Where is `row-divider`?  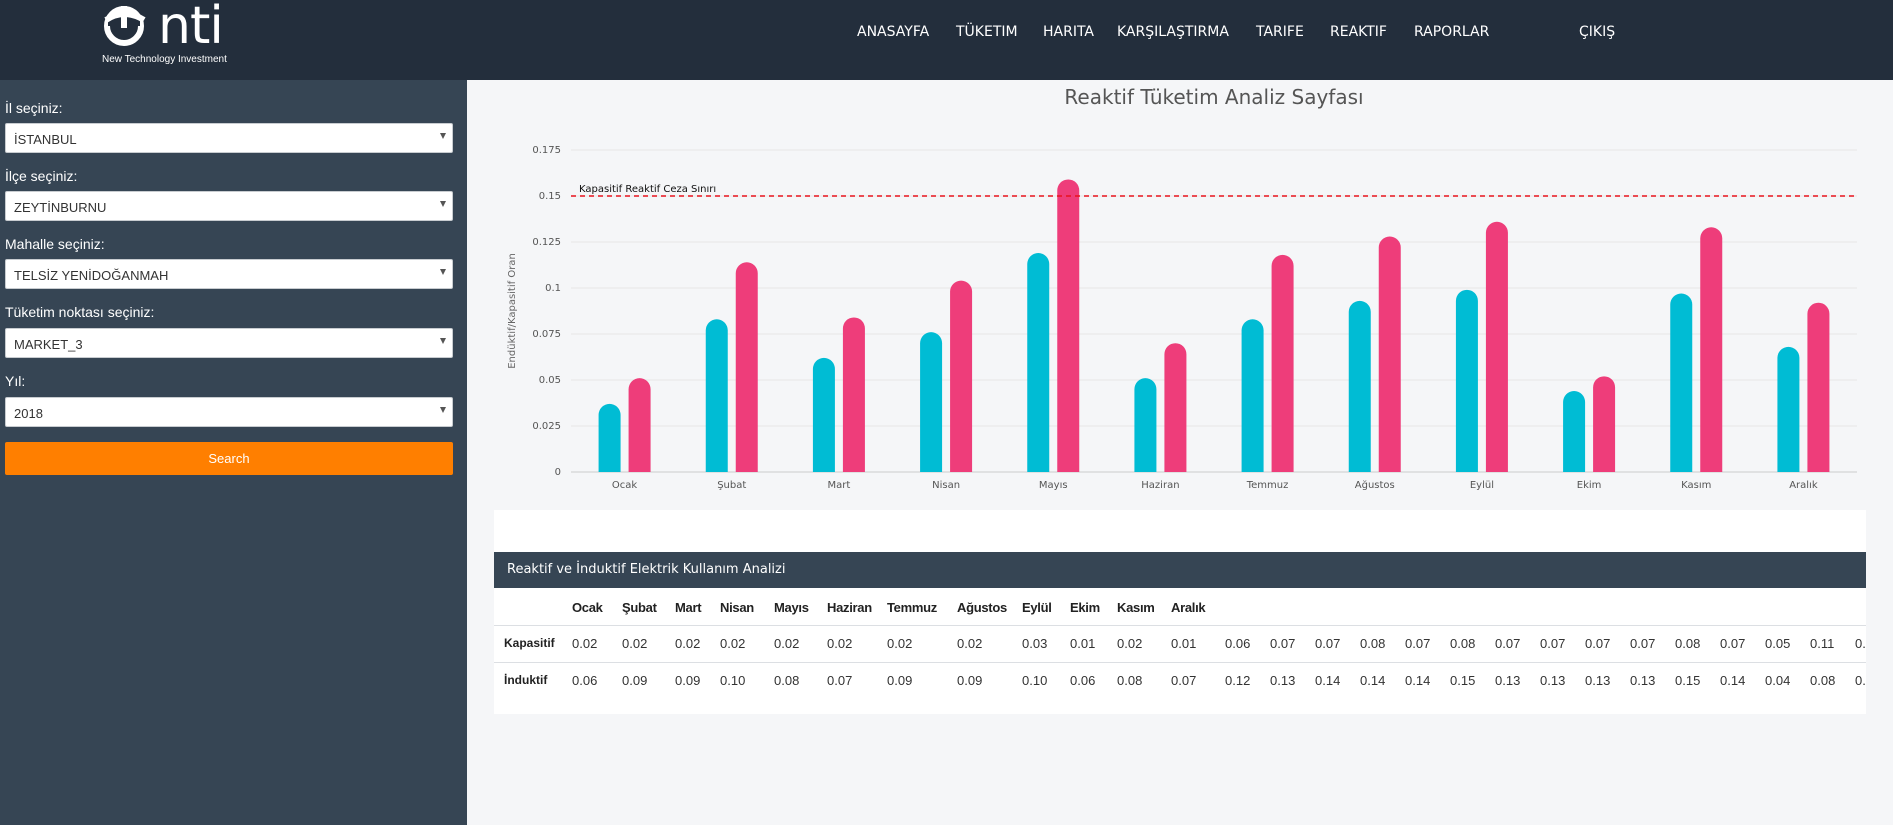
row-divider is located at coordinates (1180, 625).